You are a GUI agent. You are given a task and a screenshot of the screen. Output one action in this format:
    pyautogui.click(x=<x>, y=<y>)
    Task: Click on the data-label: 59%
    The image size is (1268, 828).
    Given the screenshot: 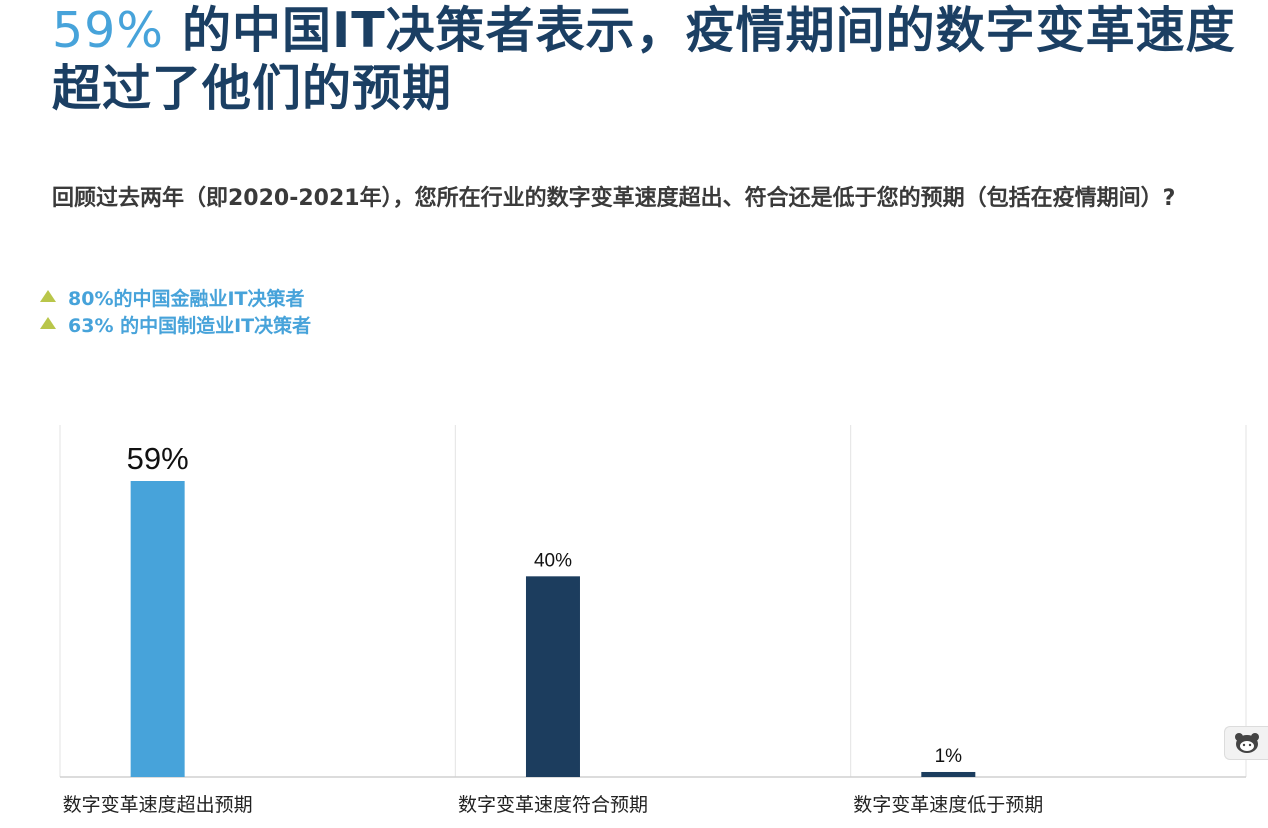 What is the action you would take?
    pyautogui.click(x=158, y=458)
    